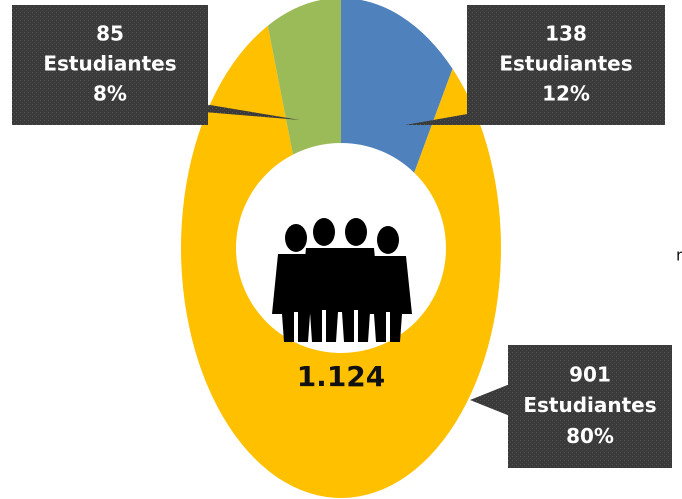 This screenshot has width=682, height=499. I want to click on people-icon, so click(342, 280).